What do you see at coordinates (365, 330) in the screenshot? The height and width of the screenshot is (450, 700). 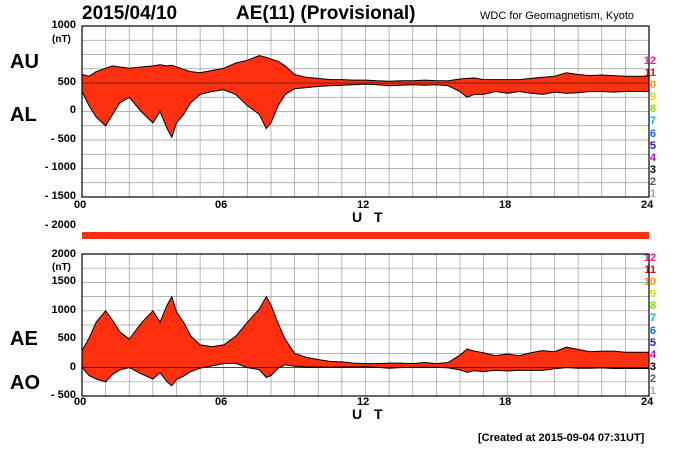 I see `series-line-ae` at bounding box center [365, 330].